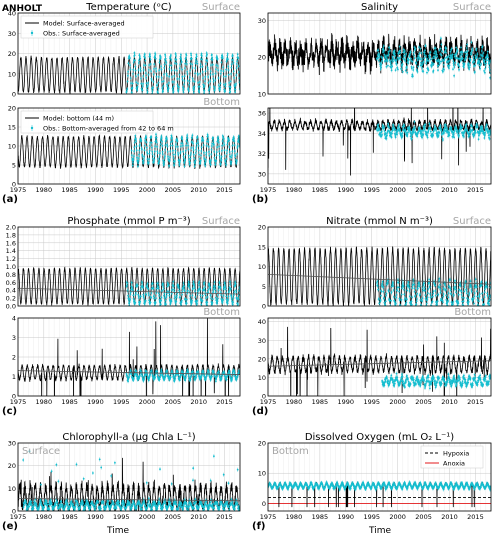  I want to click on y-tick-label: 2, so click(14, 358).